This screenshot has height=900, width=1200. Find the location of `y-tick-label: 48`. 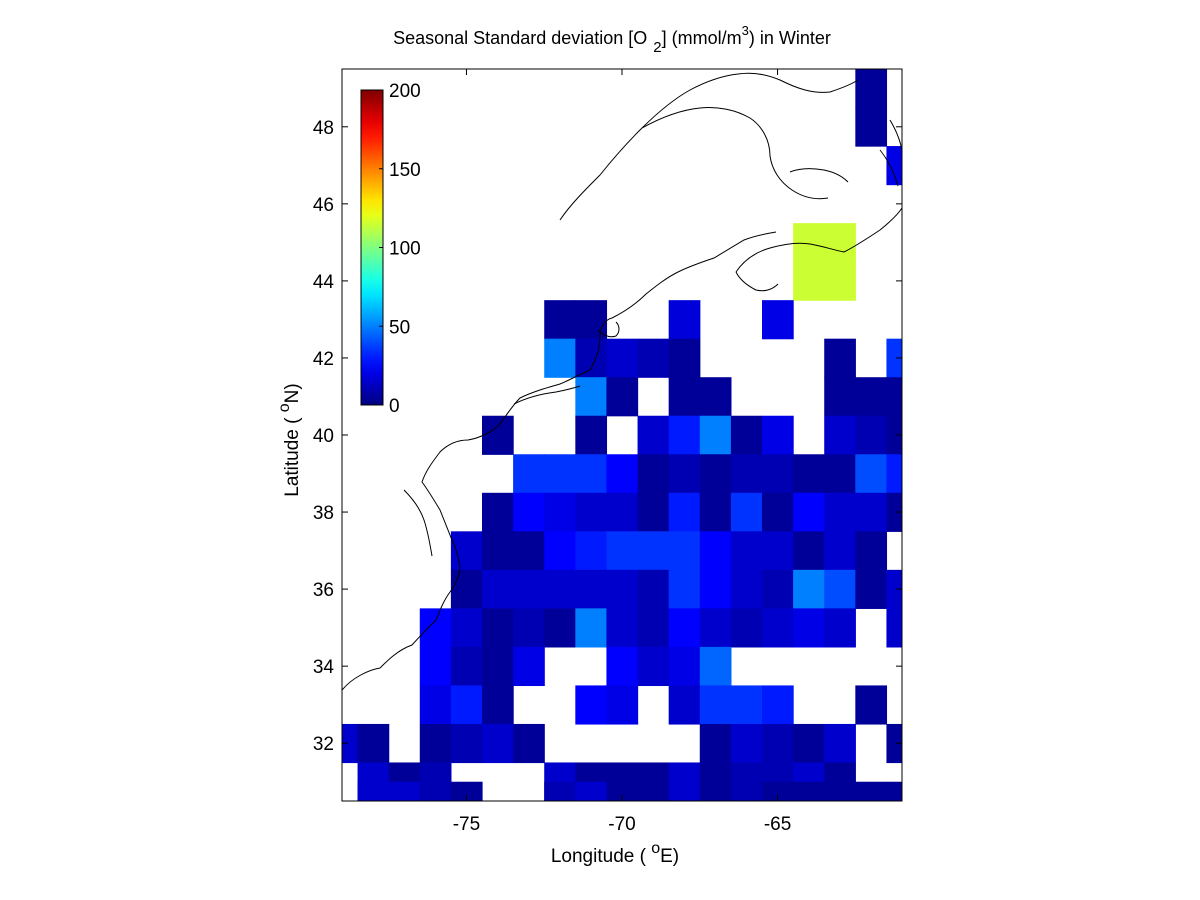

y-tick-label: 48 is located at coordinates (323, 128).